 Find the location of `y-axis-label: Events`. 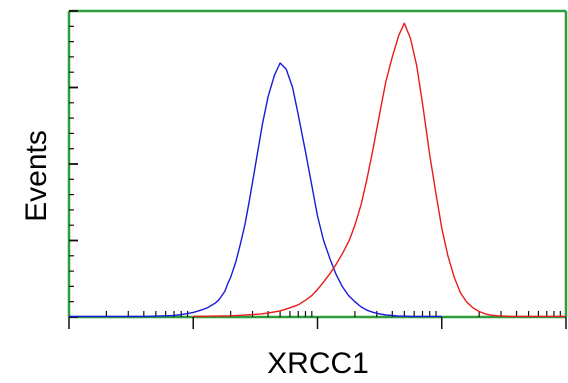

y-axis-label: Events is located at coordinates (36, 176).